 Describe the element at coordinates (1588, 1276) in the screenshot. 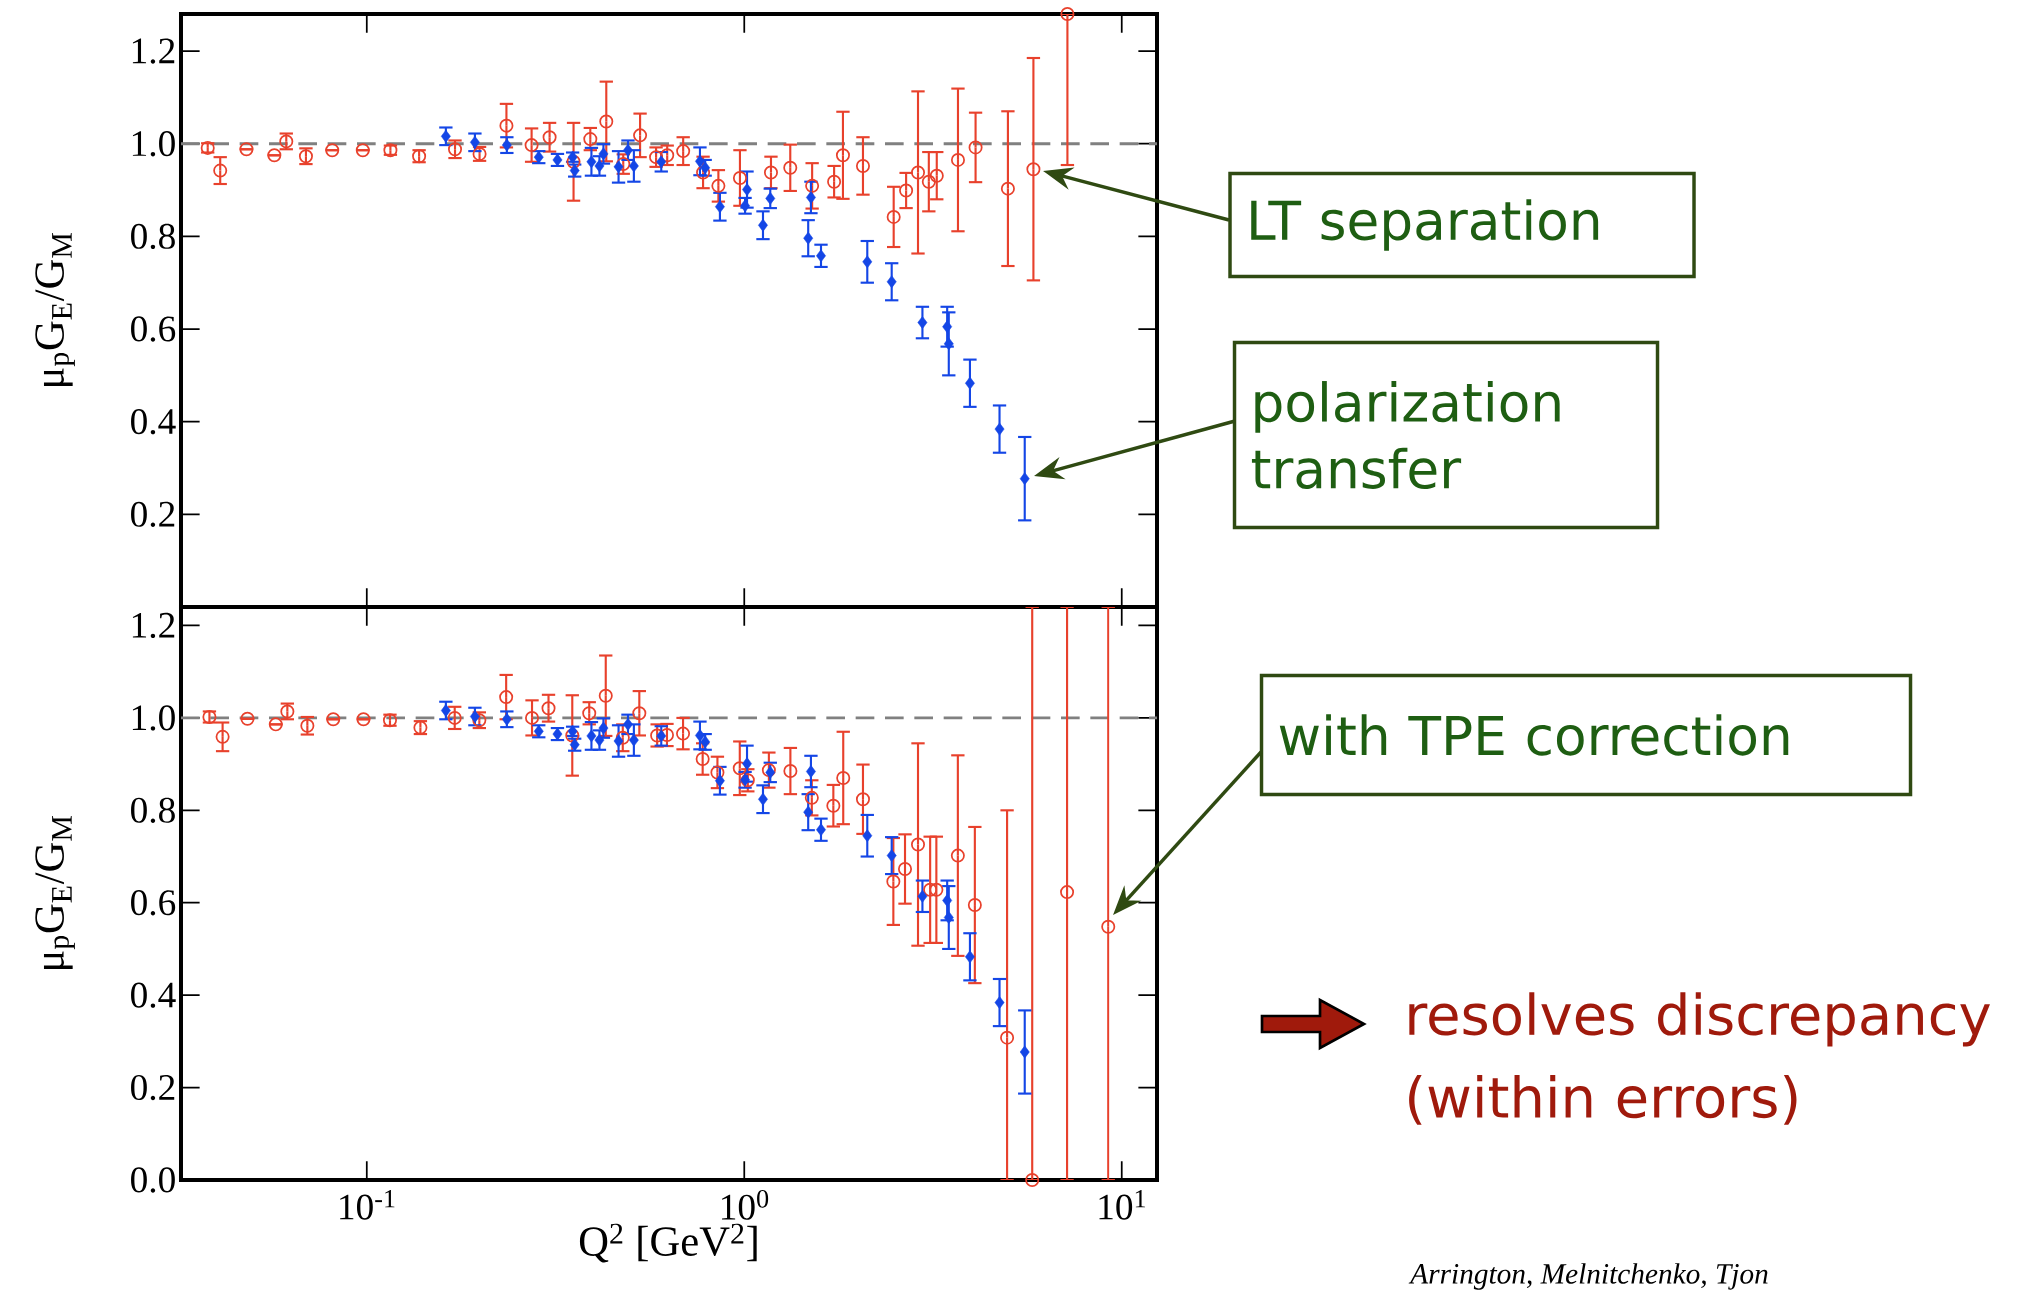

I see `text: Arrington, Melnitchenko, Tjon` at that location.